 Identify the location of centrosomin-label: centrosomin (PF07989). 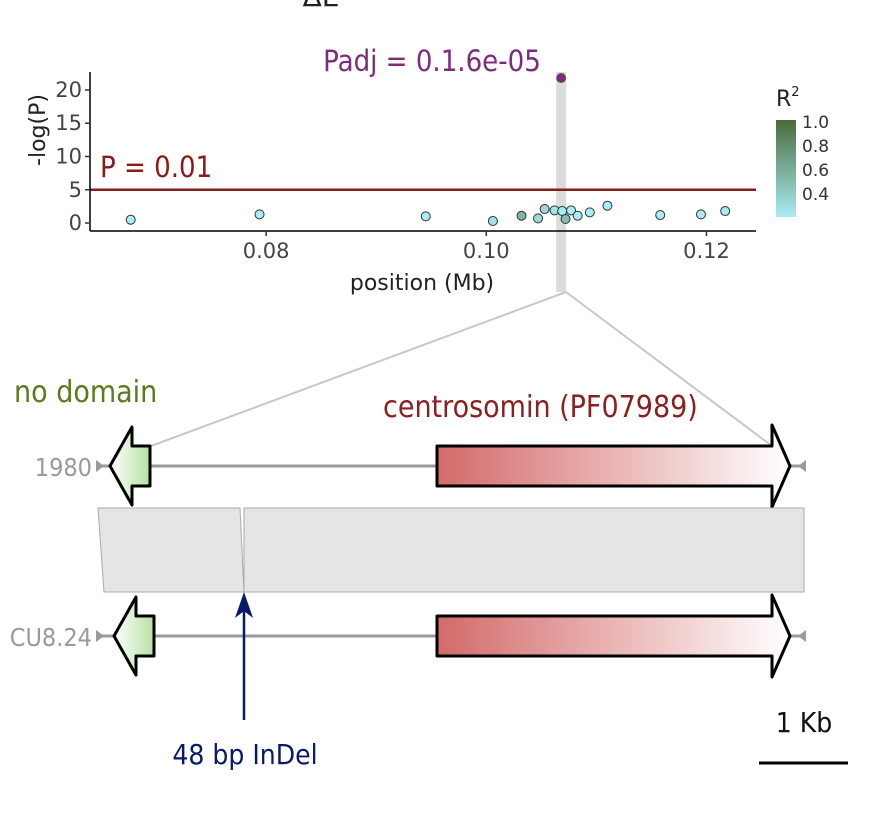
(540, 407).